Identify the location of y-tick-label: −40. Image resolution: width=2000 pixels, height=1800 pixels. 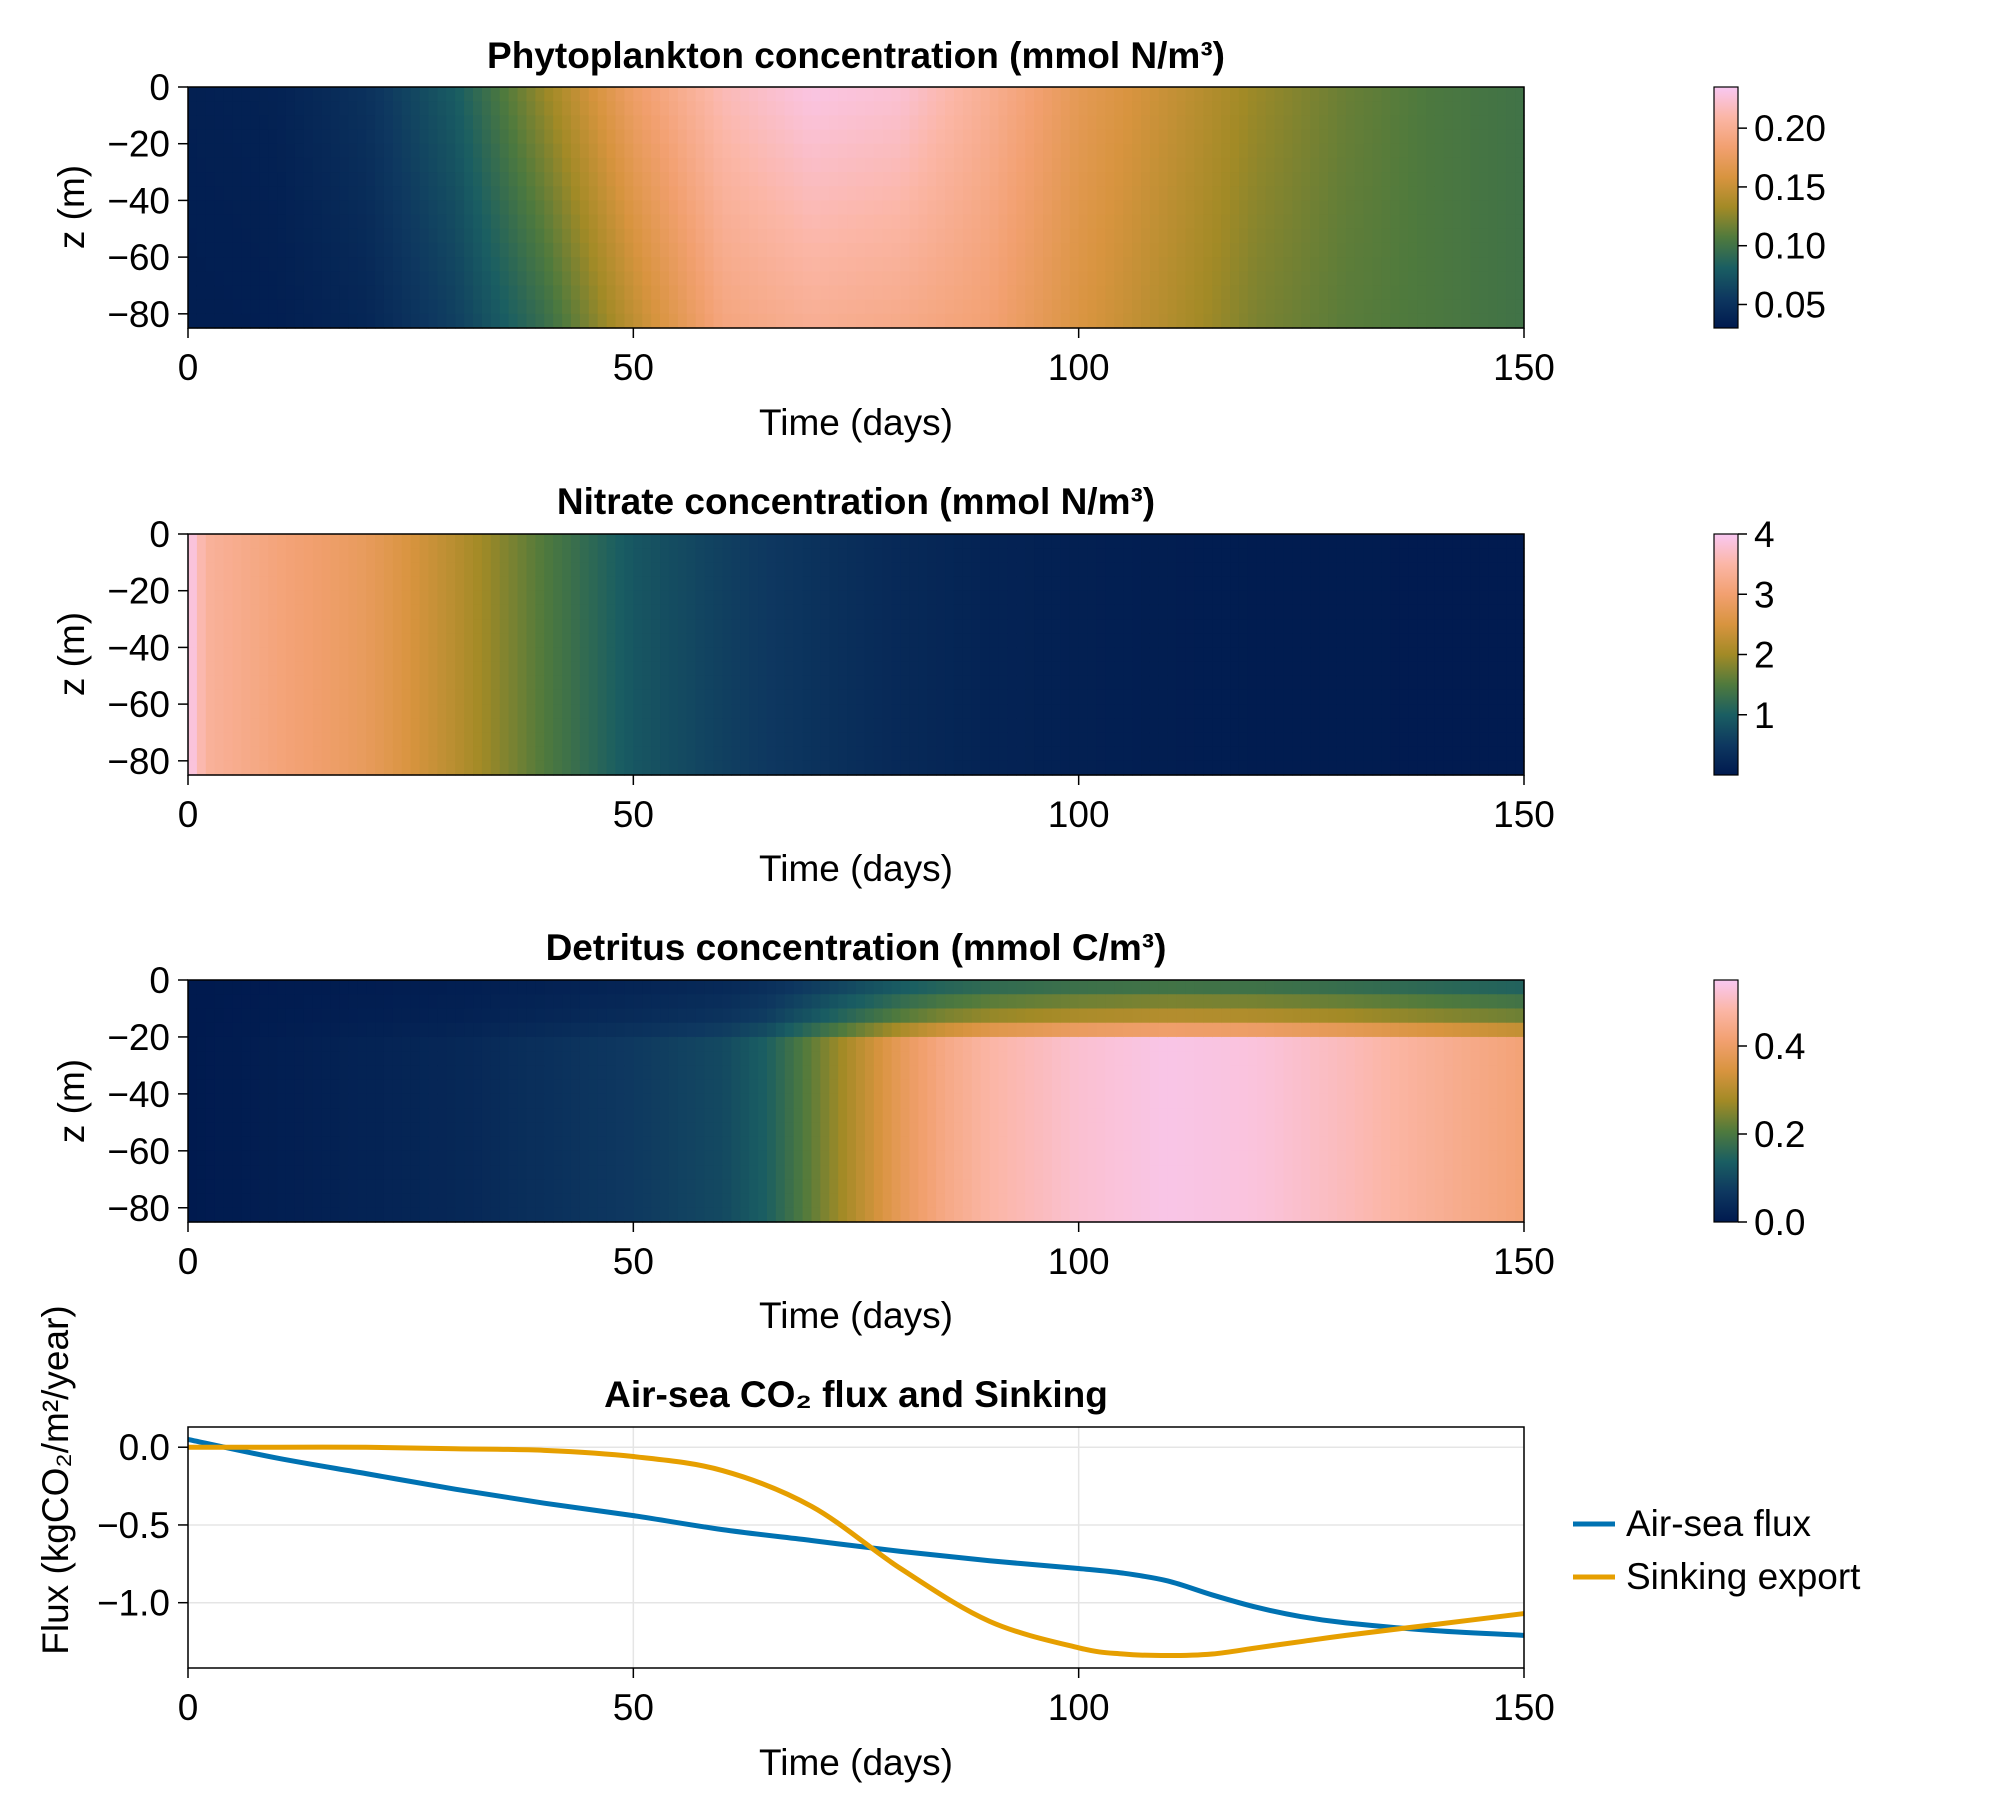
(138, 200).